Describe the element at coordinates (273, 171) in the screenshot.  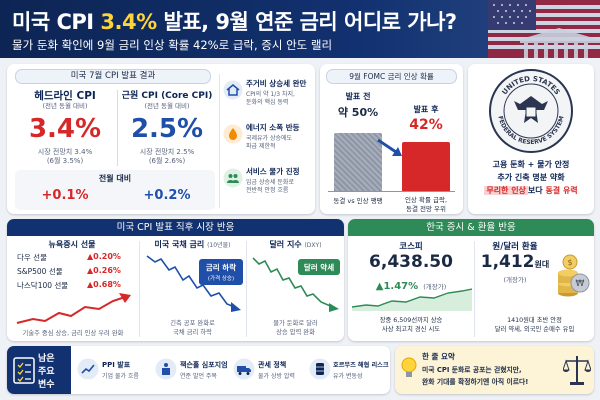
I see `factor-title: 서비스 물가 진정` at that location.